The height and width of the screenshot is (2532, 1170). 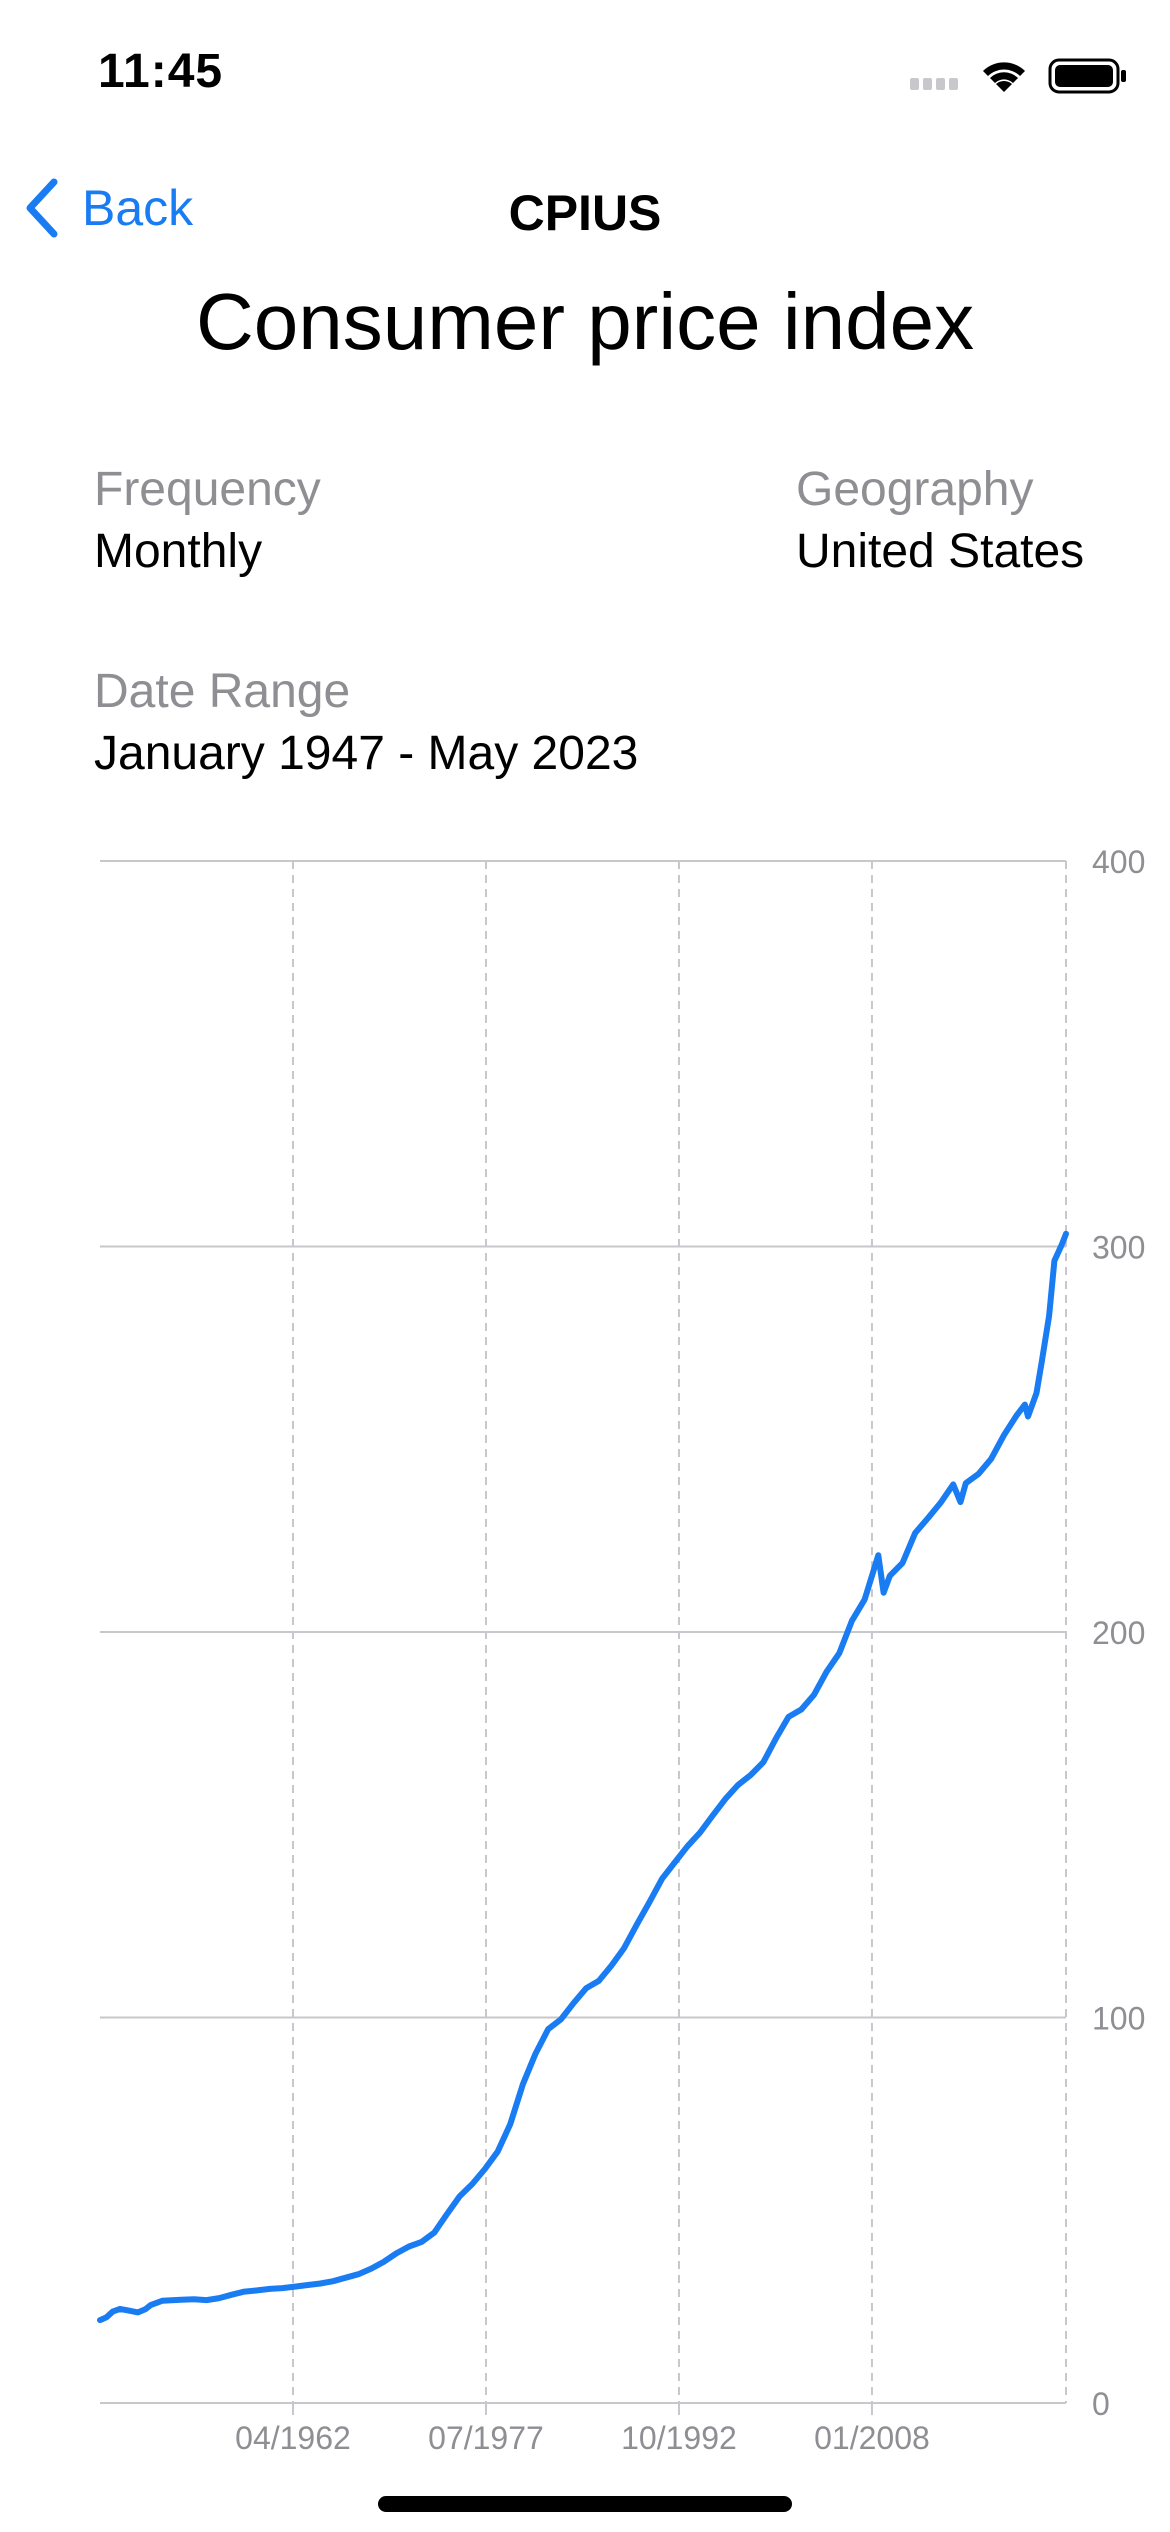 I want to click on wifi-icon, so click(x=1004, y=77).